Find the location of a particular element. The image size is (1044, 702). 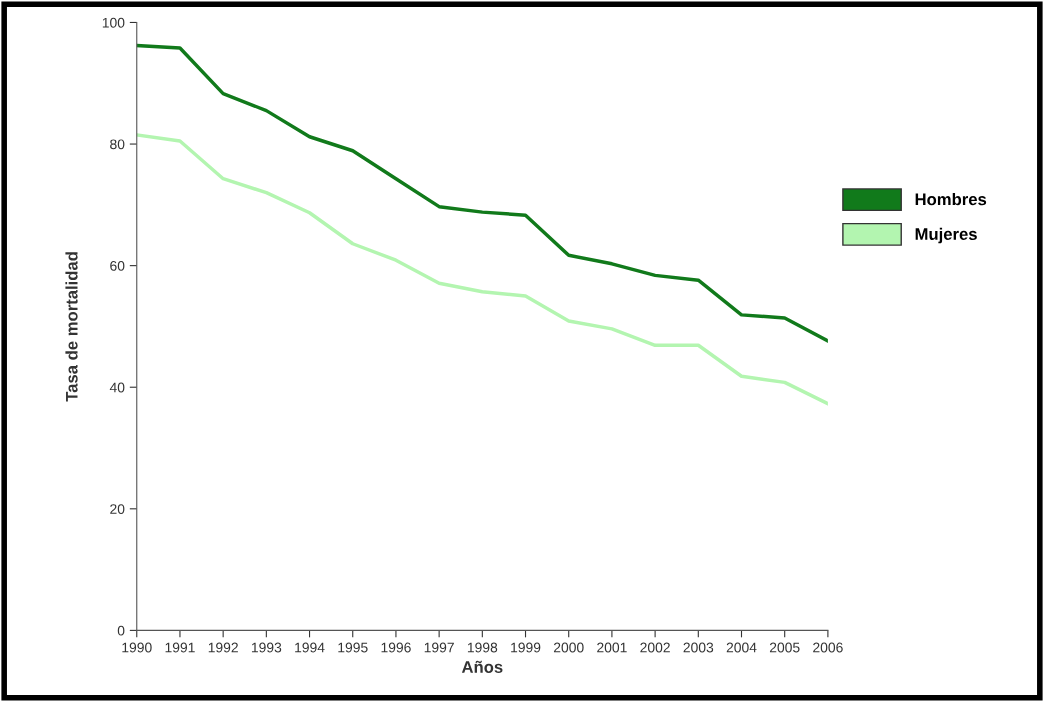

x-tick-label: 2006 is located at coordinates (828, 647).